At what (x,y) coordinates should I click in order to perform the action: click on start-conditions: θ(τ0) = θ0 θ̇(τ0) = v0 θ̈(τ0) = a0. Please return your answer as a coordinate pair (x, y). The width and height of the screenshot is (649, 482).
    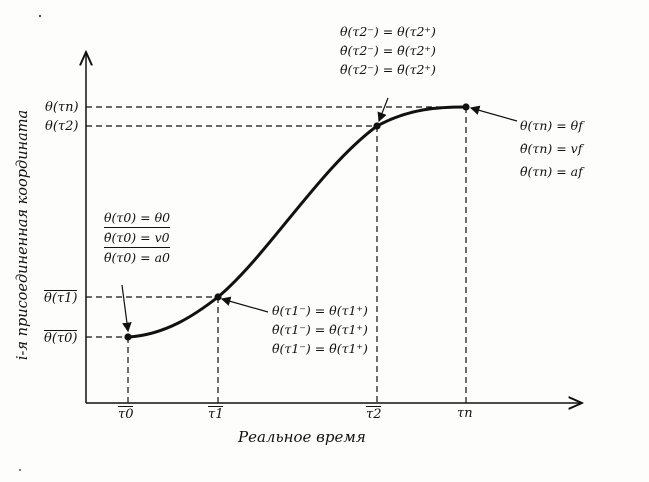
    Looking at the image, I should click on (137, 237).